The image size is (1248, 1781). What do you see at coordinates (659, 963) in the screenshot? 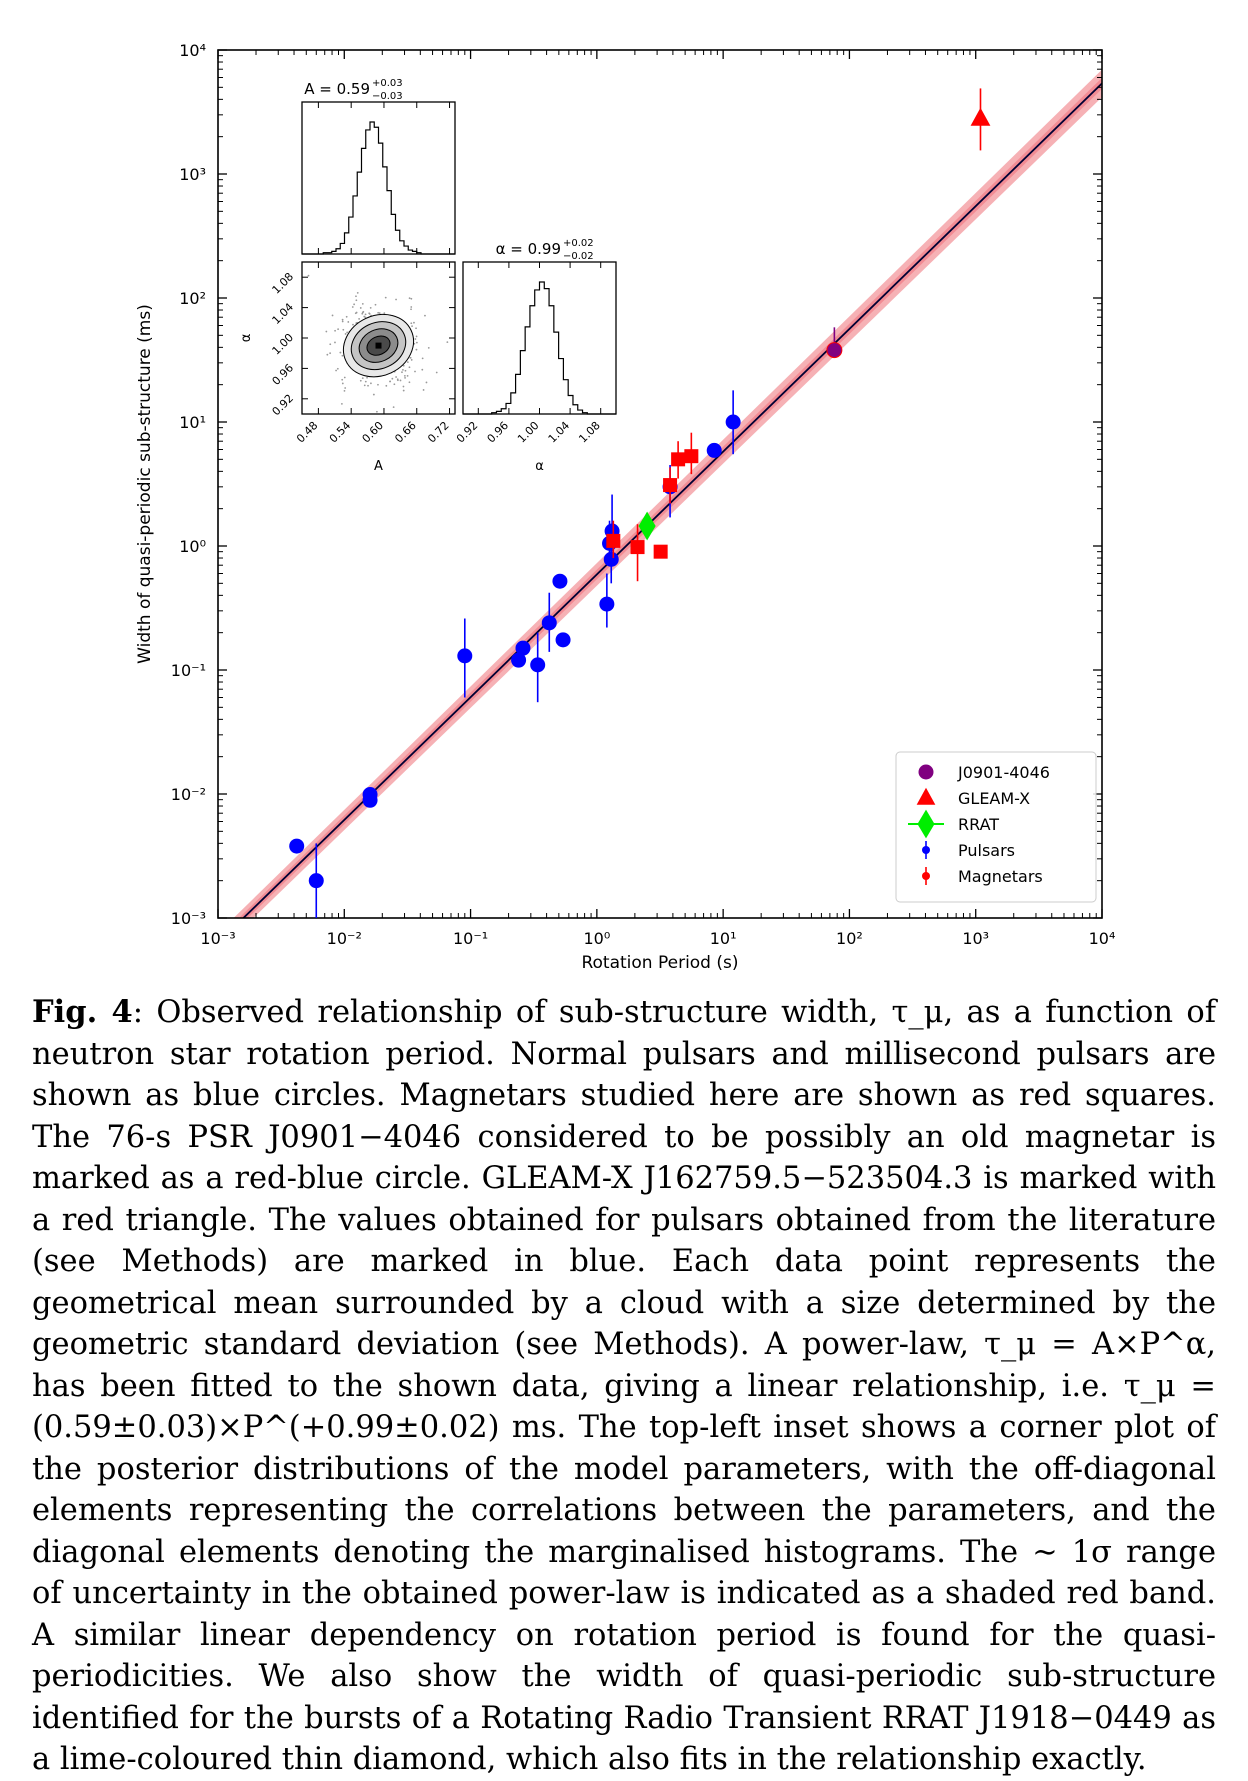
I see `x-axis-label: Rotation Period (s)` at bounding box center [659, 963].